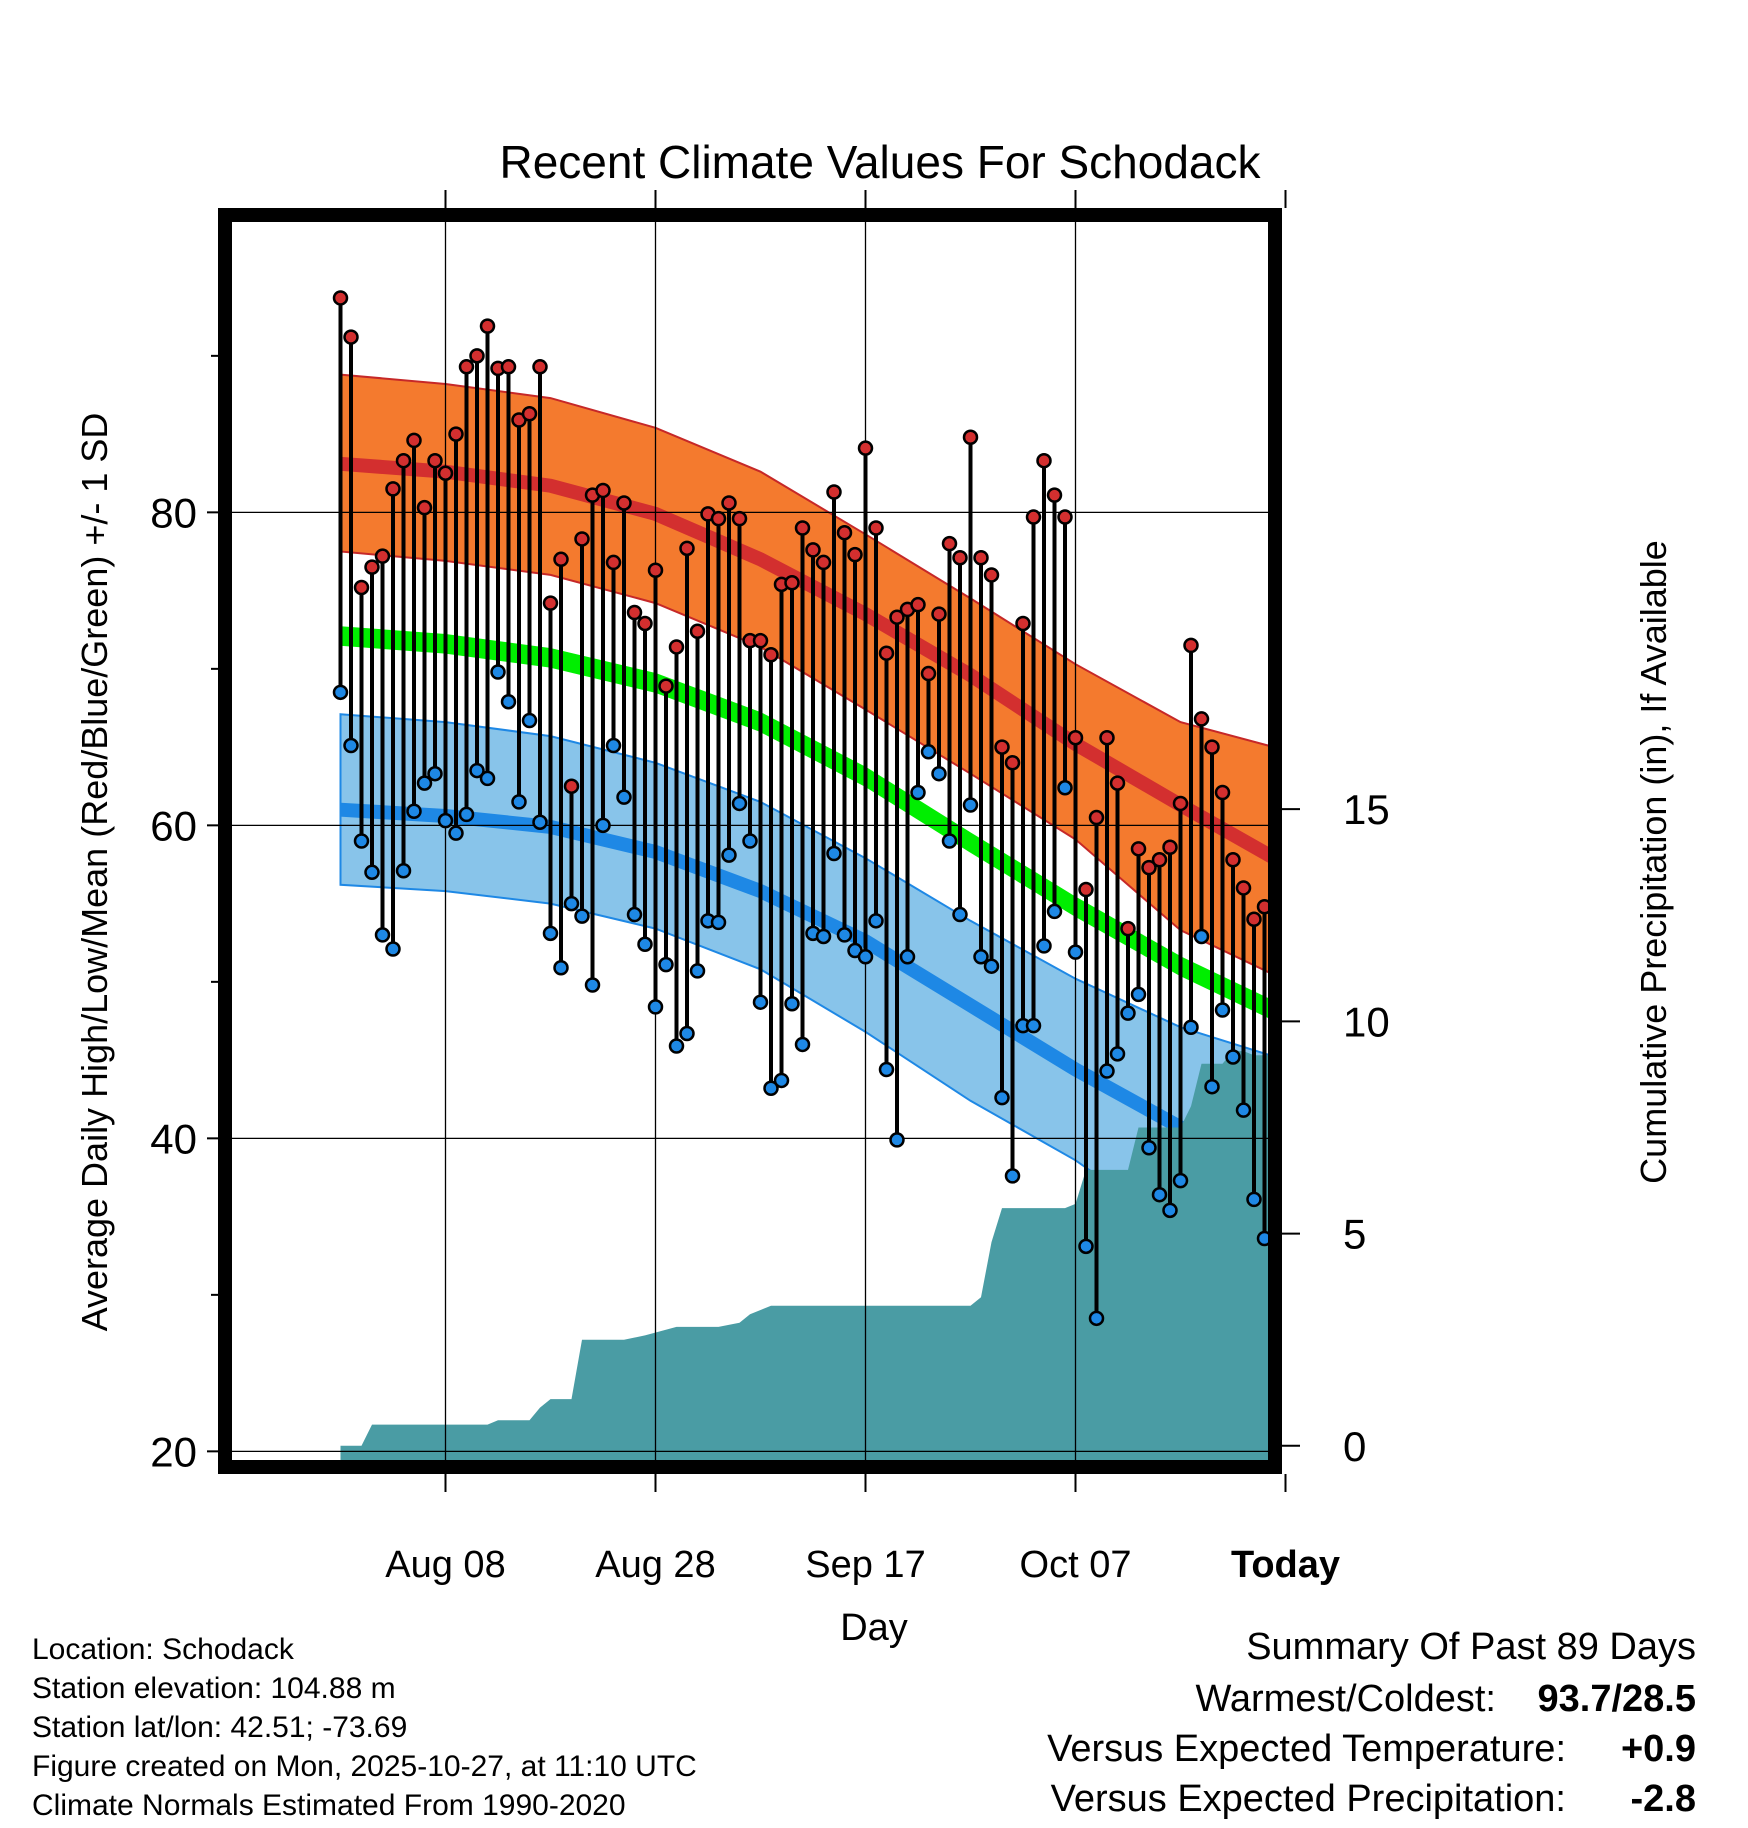  I want to click on climate-normals-source: Climate Normals Estimated From 1990-2020, so click(329, 1805).